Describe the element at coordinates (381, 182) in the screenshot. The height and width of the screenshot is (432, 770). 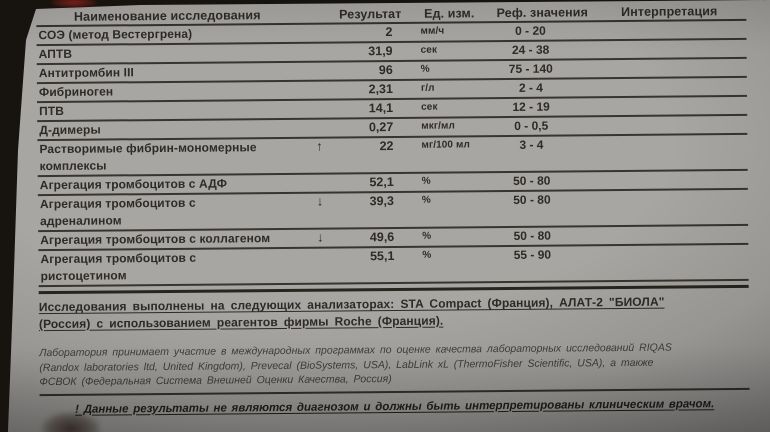
I see `result-value: 52,1` at that location.